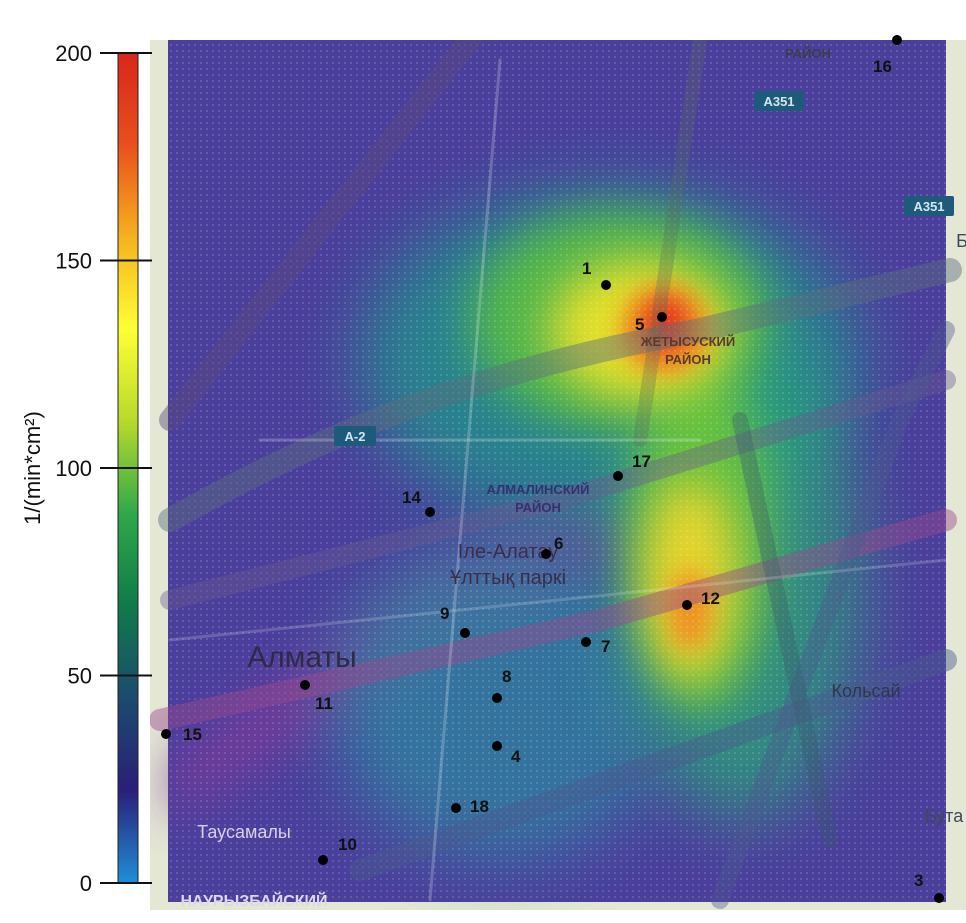 The image size is (966, 923). Describe the element at coordinates (670, 243) in the screenshot. I see `road-north-vert` at that location.